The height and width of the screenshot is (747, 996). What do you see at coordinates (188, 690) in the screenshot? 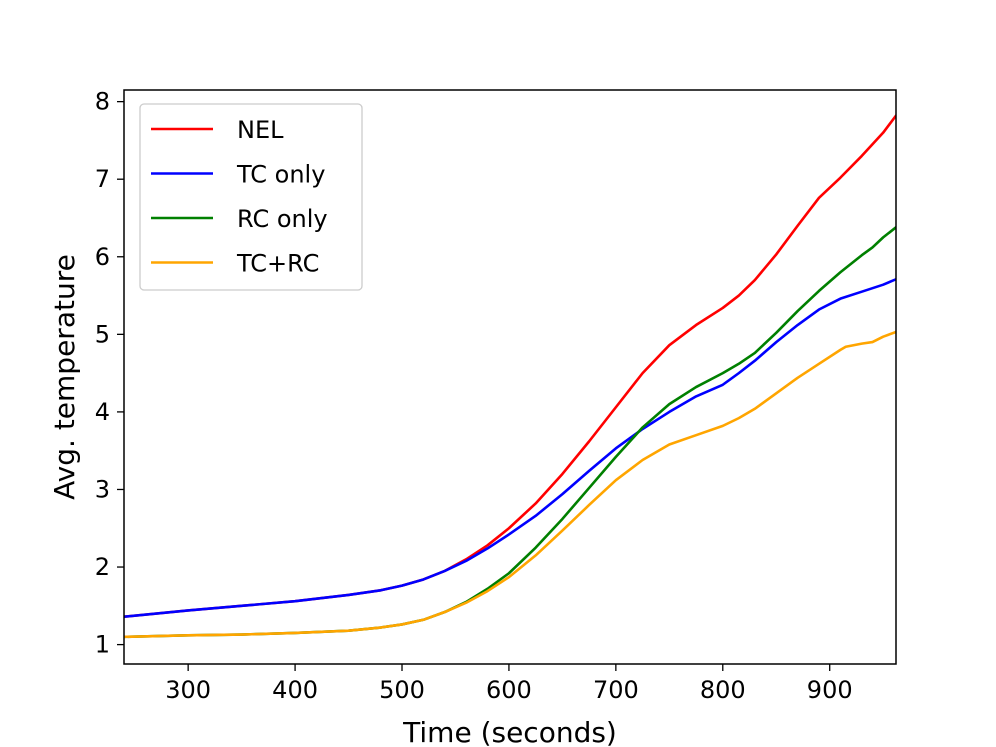
I see `x-tick-label: 300` at bounding box center [188, 690].